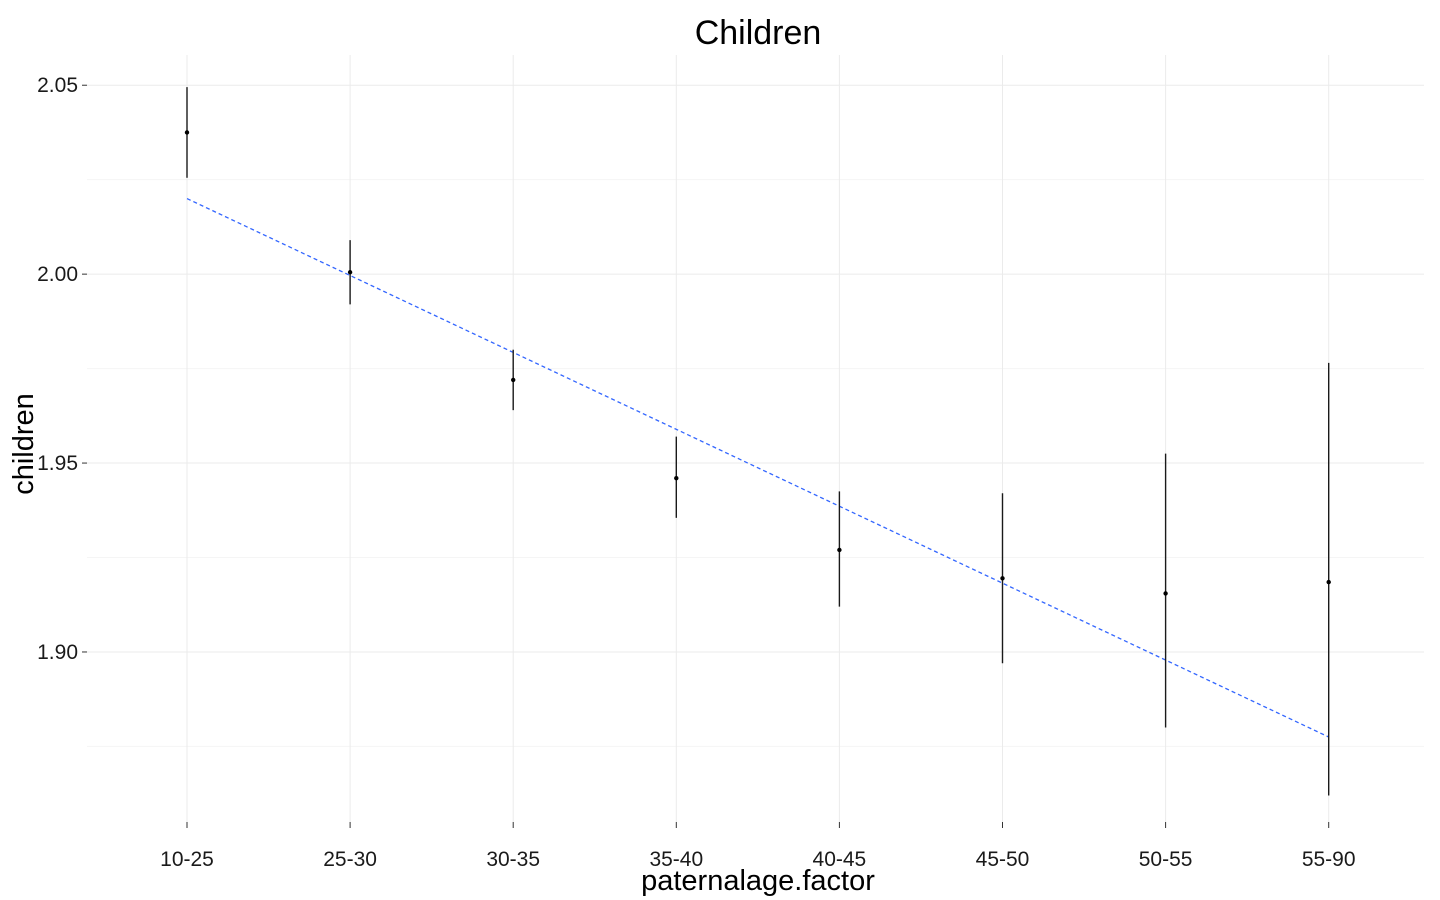  Describe the element at coordinates (57, 463) in the screenshot. I see `y-tick-label: 1.95` at that location.